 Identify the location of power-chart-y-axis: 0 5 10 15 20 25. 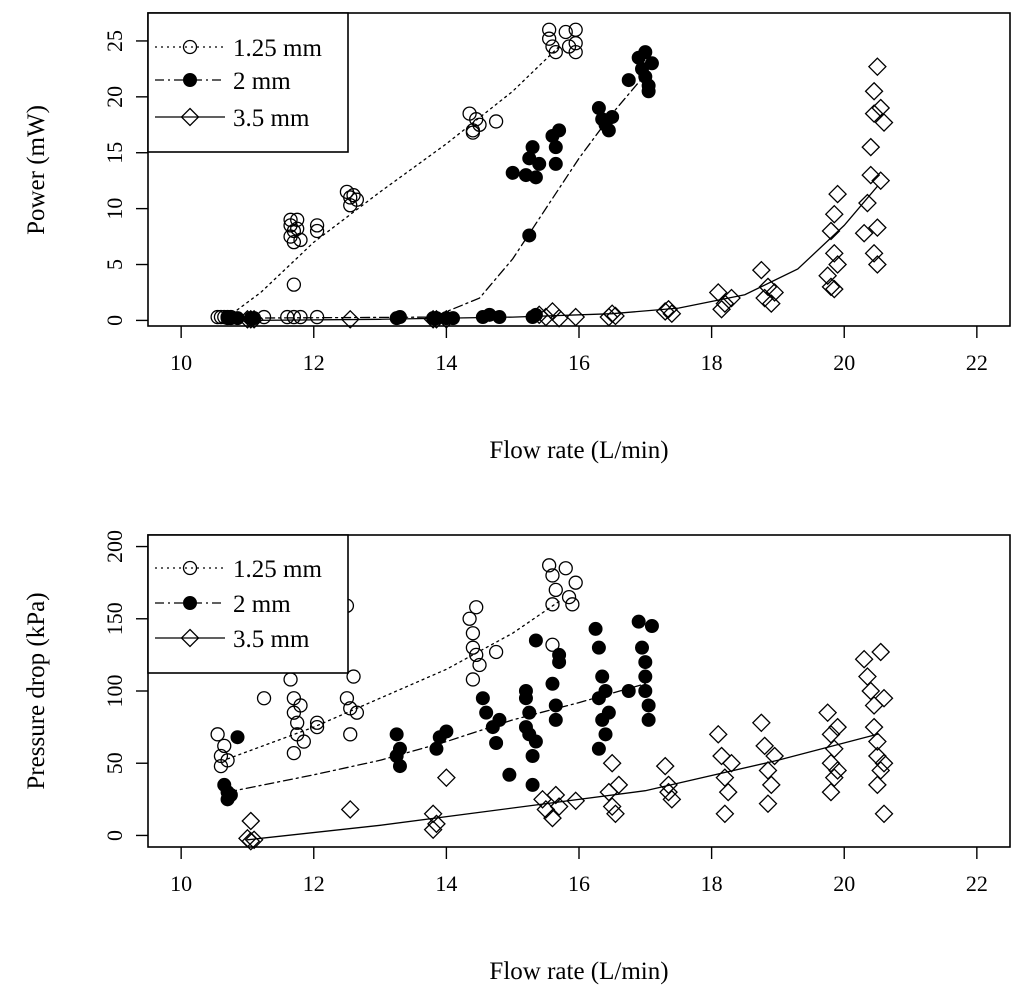
(125, 178).